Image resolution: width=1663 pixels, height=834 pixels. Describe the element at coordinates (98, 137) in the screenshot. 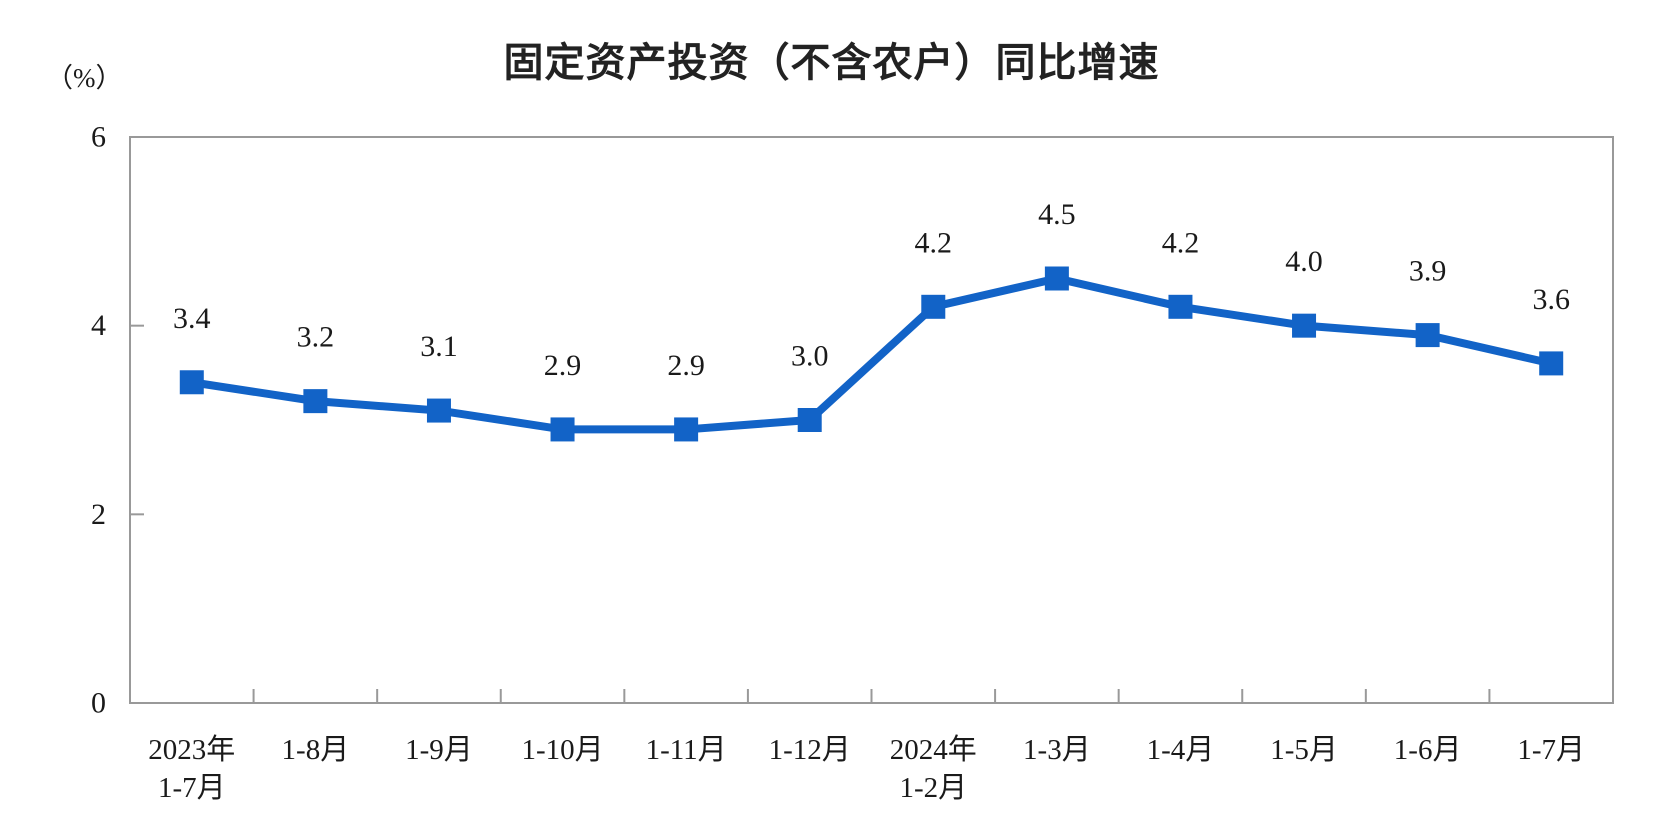

I see `y-tick-label: 6` at that location.